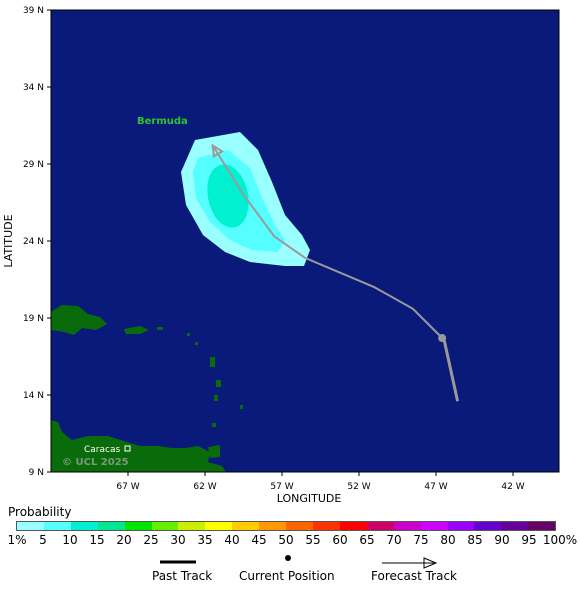 The width and height of the screenshot is (580, 592). What do you see at coordinates (414, 576) in the screenshot?
I see `forecast-track-key-label: Forecast Track` at bounding box center [414, 576].